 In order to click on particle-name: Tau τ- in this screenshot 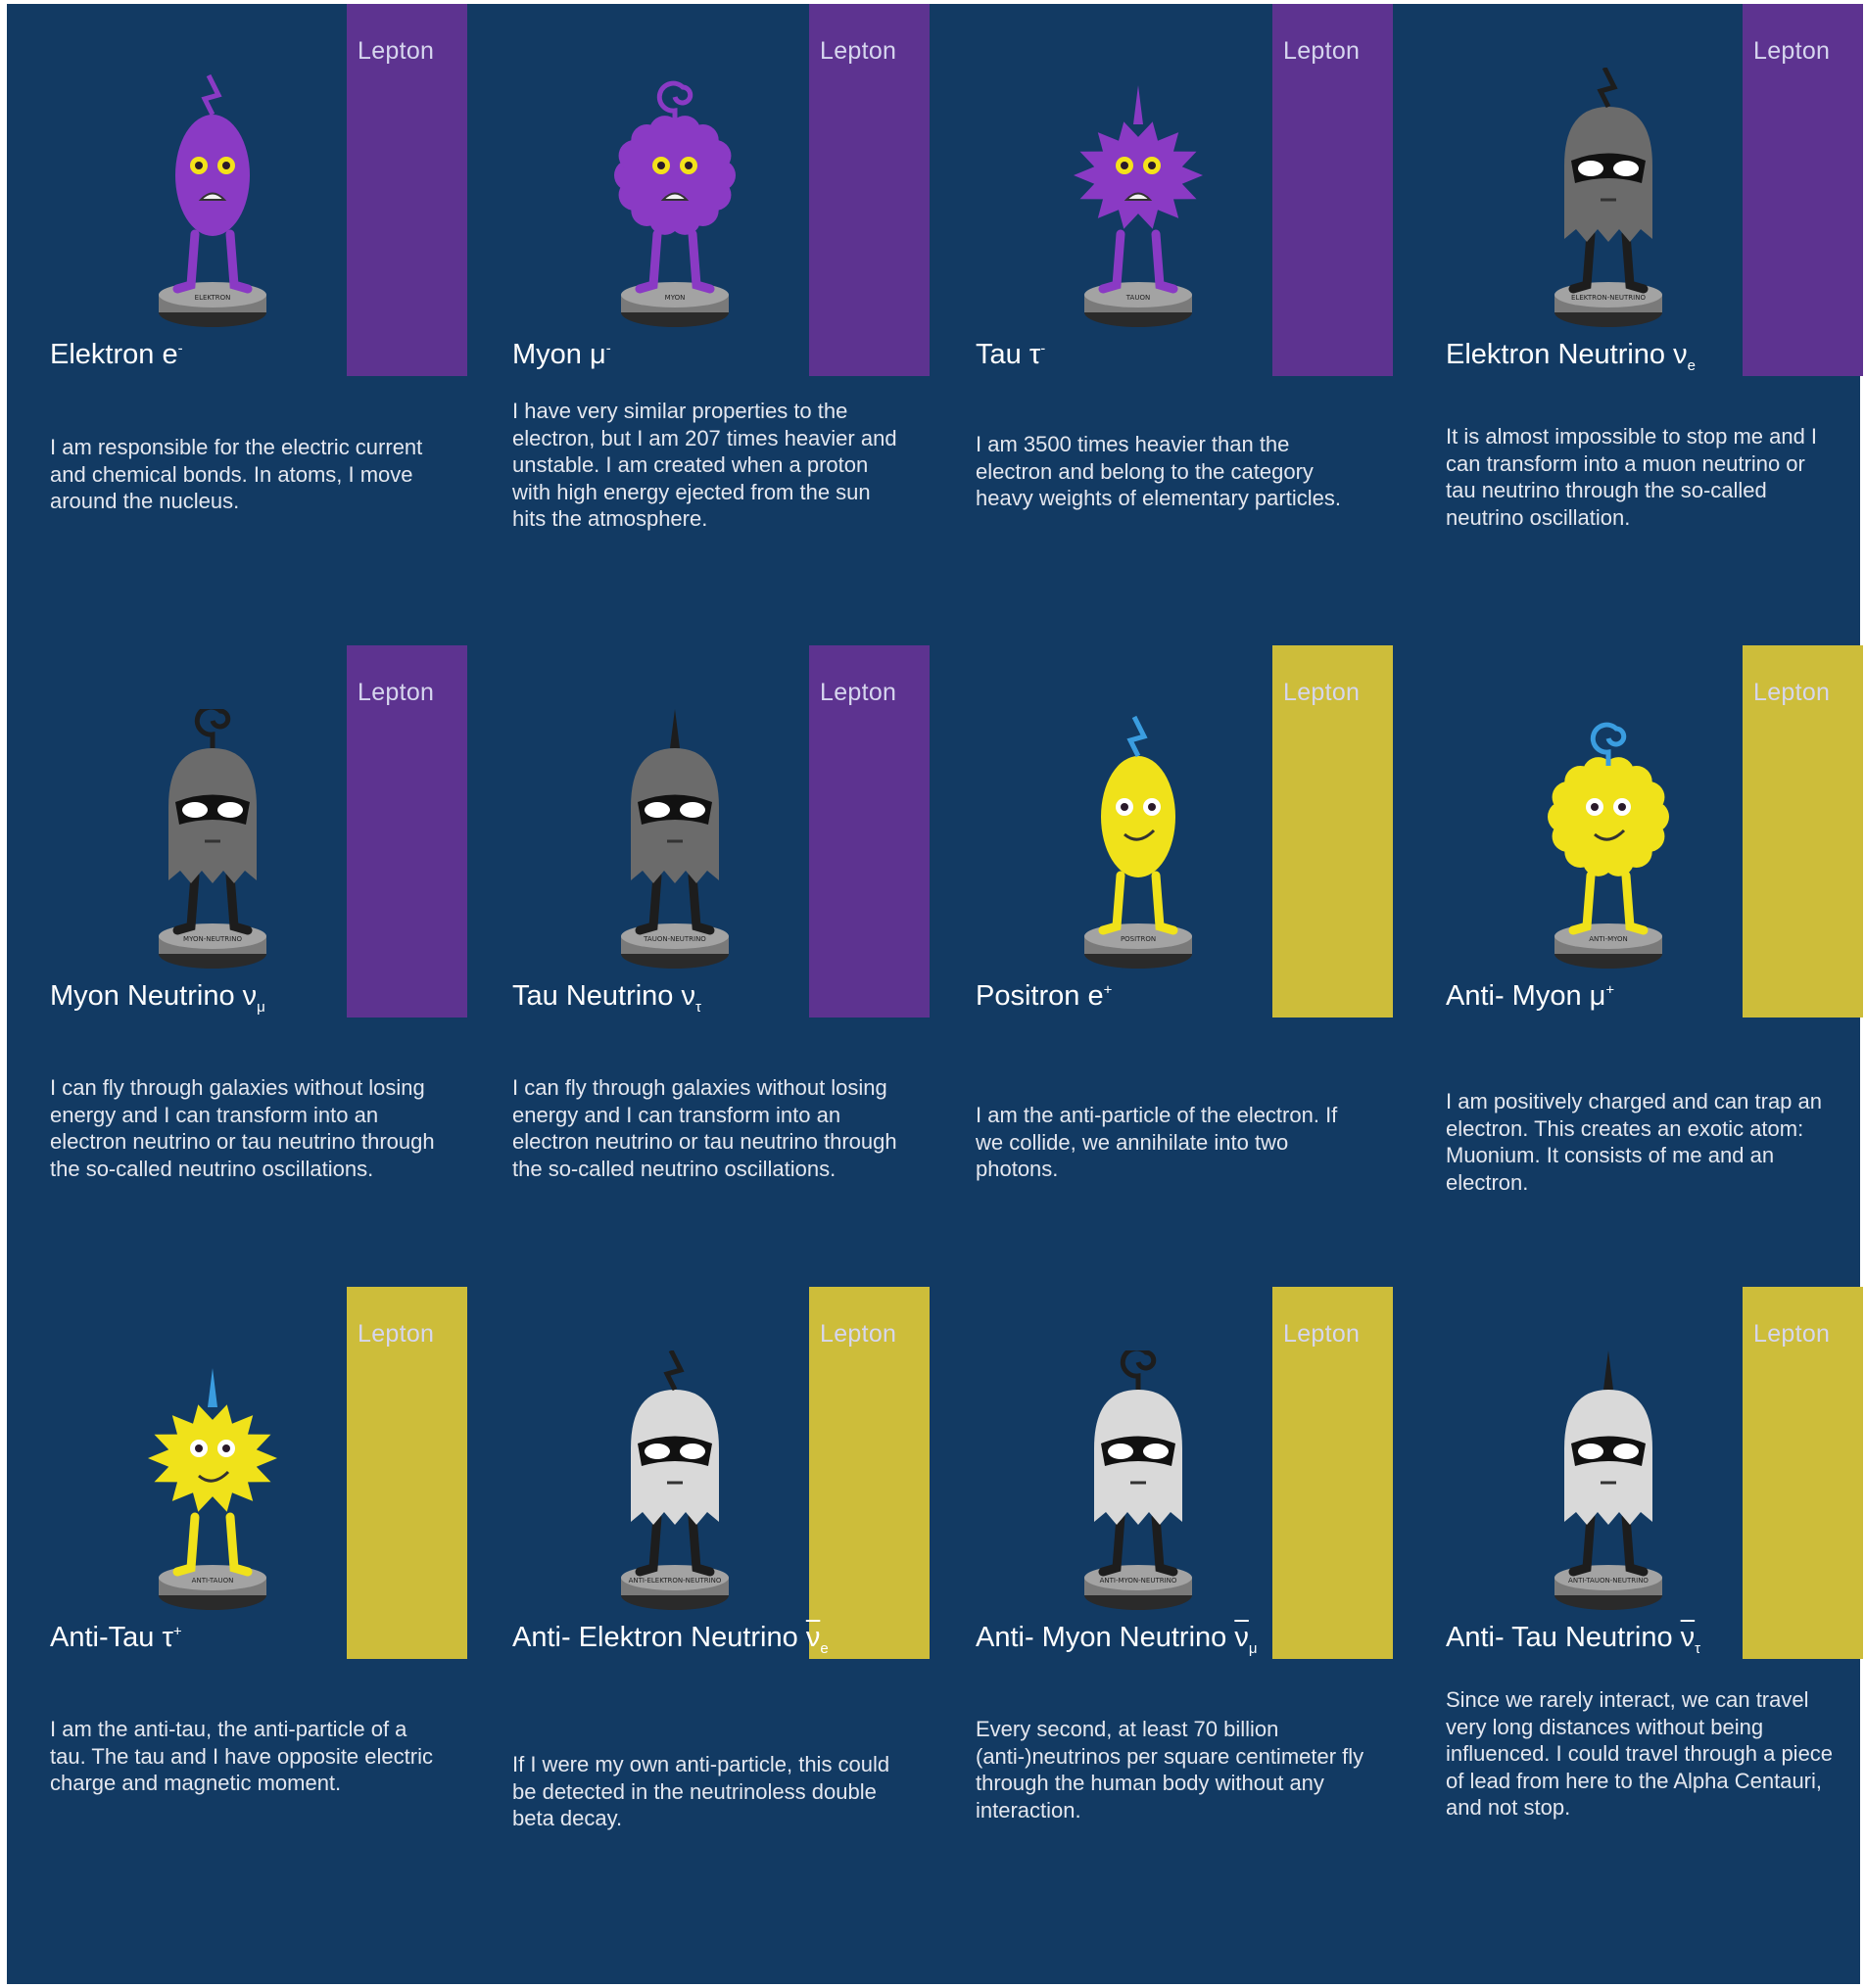, I will do `click(1010, 355)`.